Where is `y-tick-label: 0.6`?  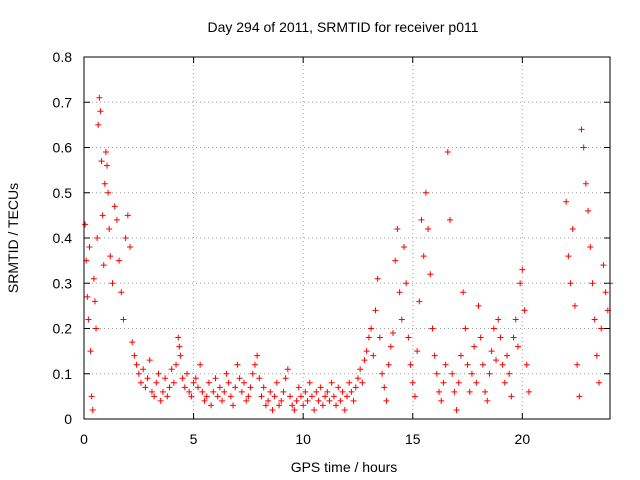 y-tick-label: 0.6 is located at coordinates (63, 148).